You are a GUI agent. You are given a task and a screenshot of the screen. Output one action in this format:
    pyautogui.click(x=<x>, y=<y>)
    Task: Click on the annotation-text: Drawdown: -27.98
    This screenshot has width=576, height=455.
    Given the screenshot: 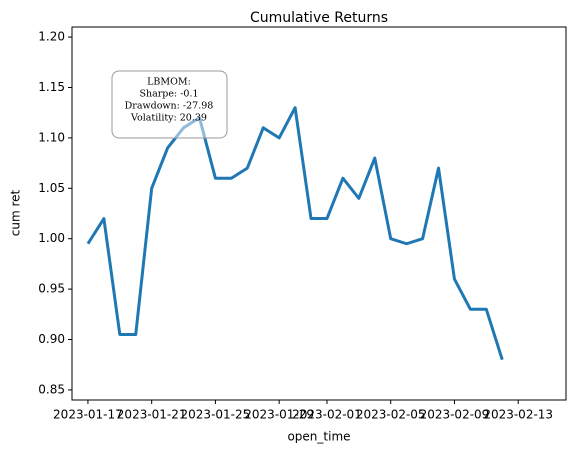 What is the action you would take?
    pyautogui.click(x=169, y=106)
    